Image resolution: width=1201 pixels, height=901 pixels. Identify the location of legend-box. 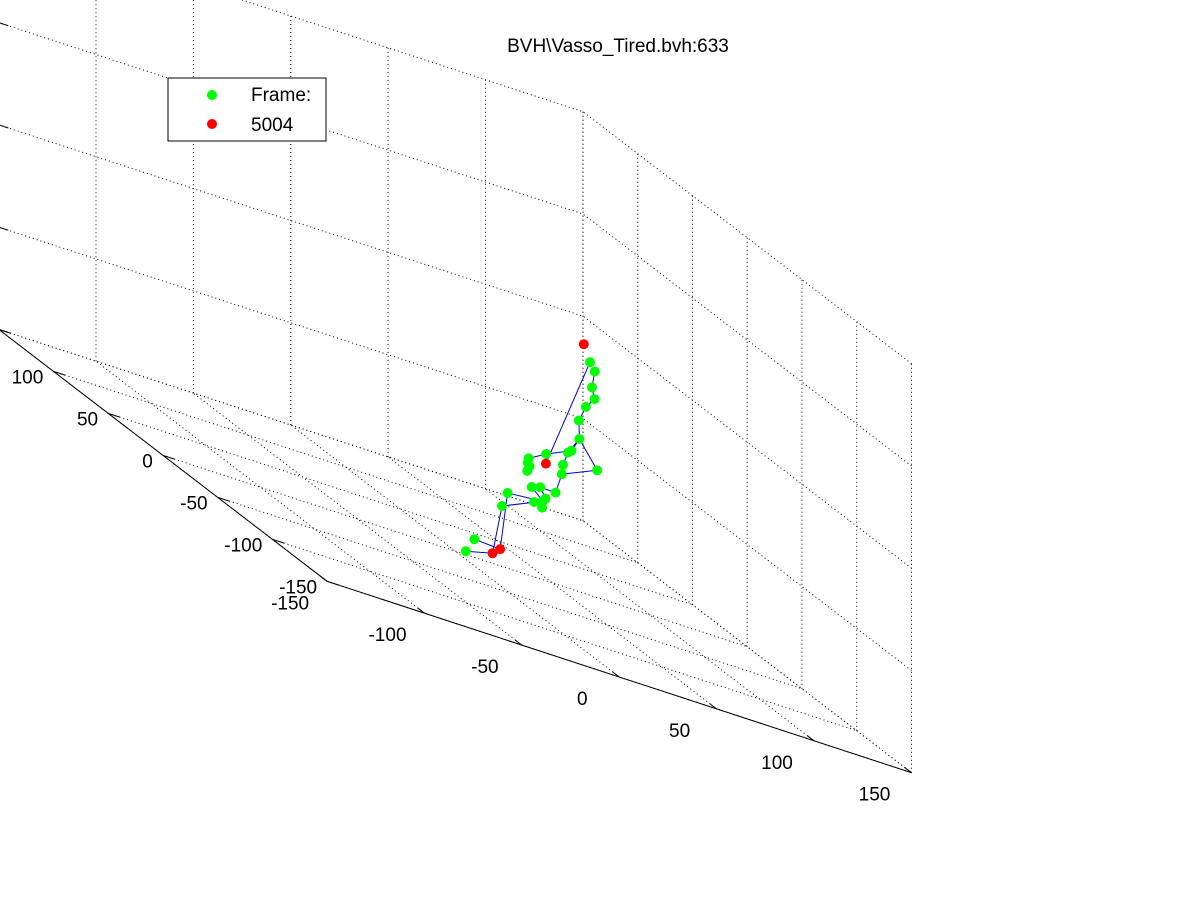
(247, 109).